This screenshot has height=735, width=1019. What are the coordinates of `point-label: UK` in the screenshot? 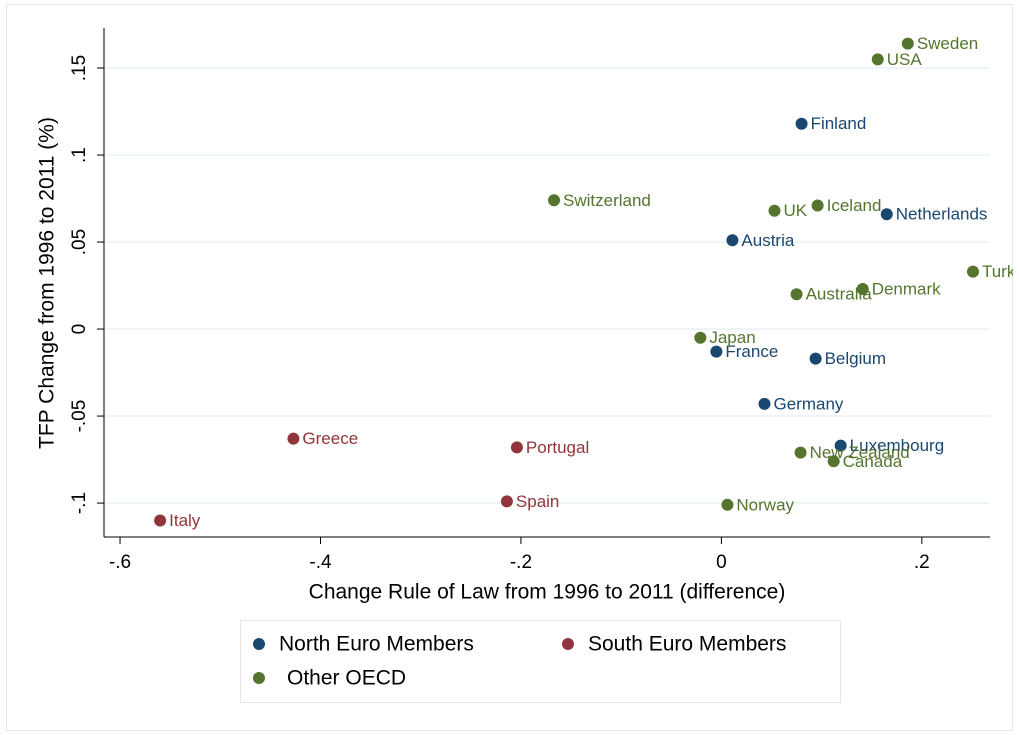 It's located at (796, 210).